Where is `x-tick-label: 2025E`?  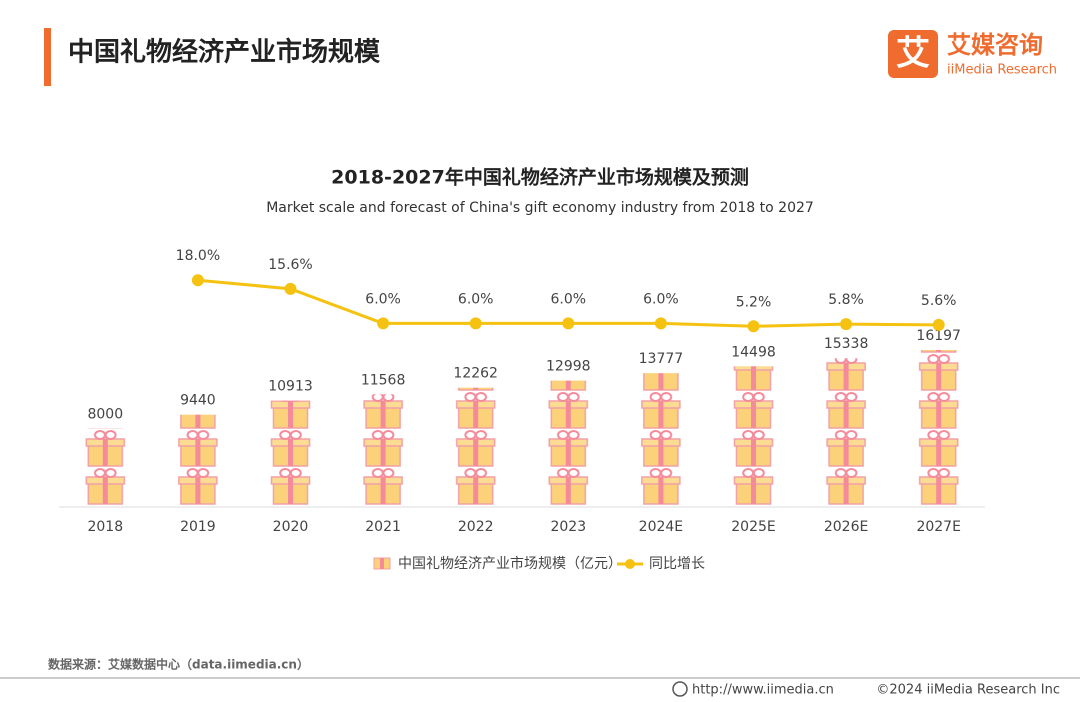
x-tick-label: 2025E is located at coordinates (753, 527).